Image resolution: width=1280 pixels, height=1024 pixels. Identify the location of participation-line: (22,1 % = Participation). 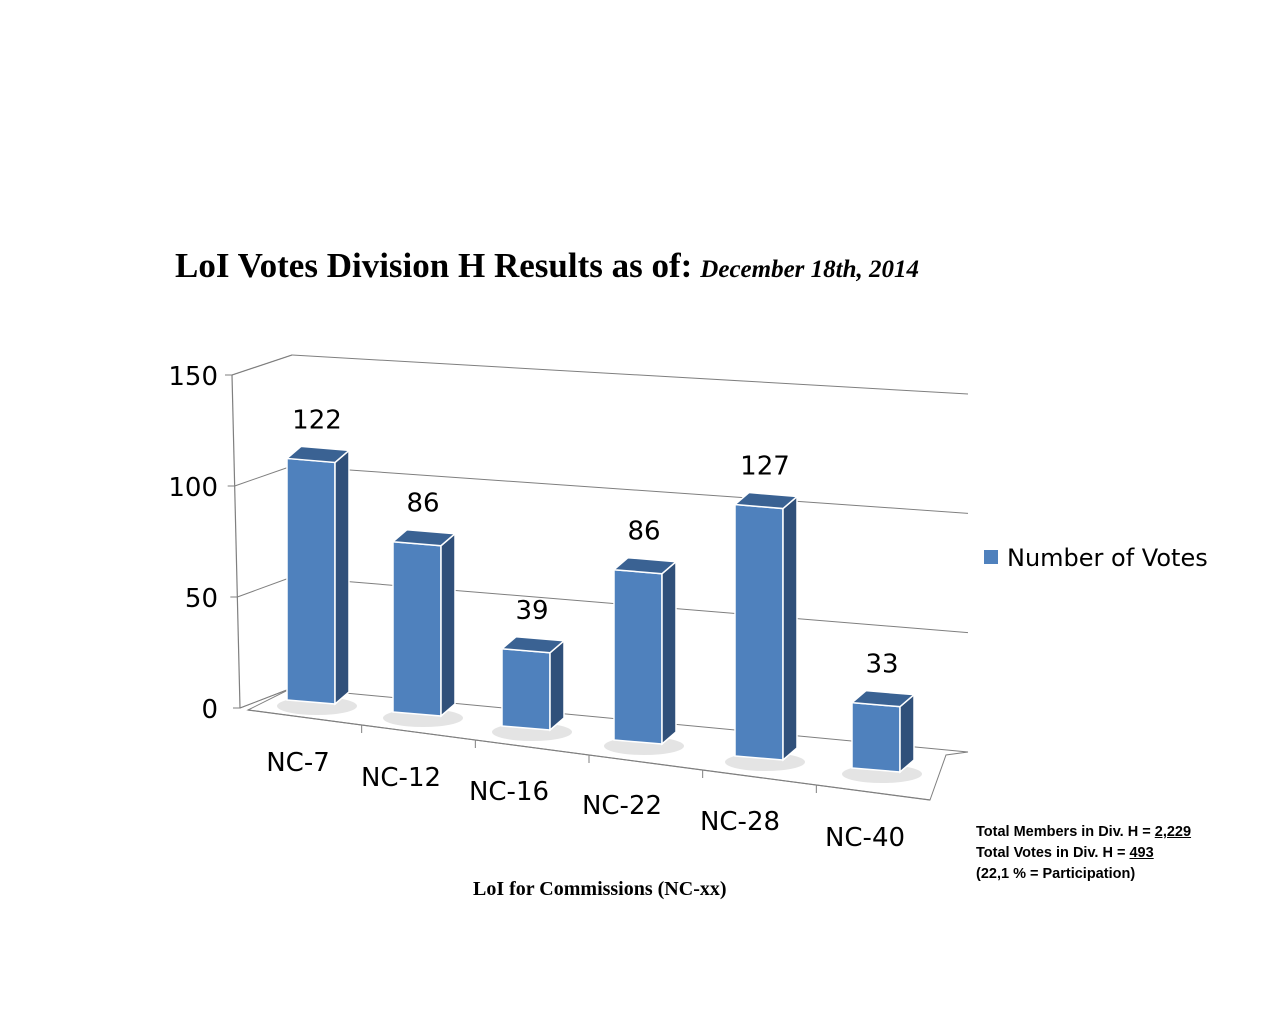
(1056, 874).